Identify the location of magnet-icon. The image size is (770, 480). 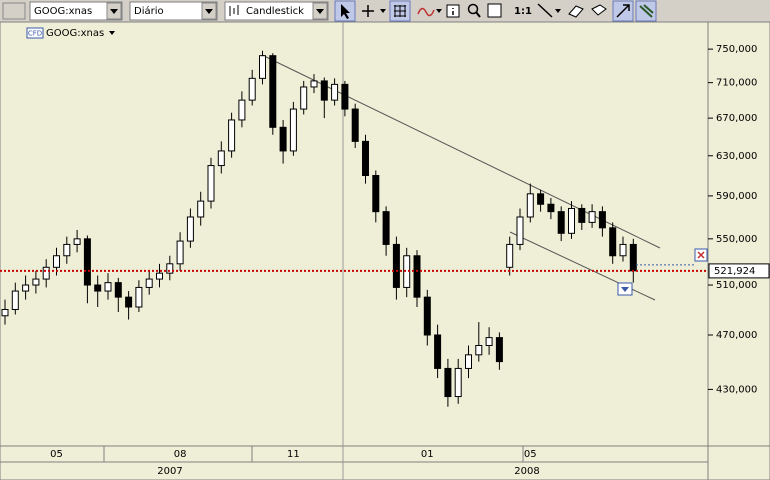
(646, 11).